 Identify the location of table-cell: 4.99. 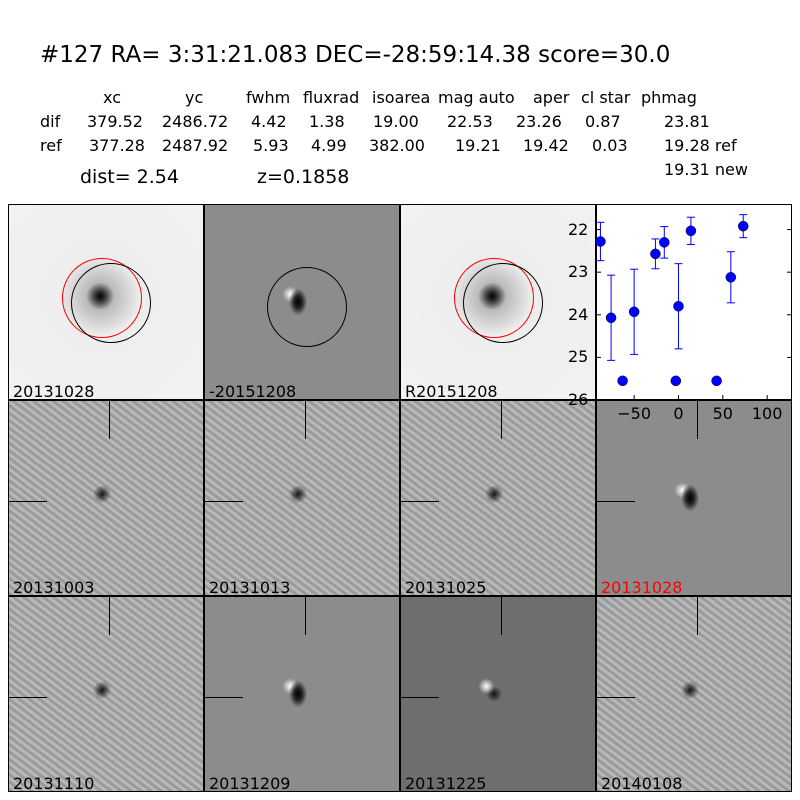
(329, 145).